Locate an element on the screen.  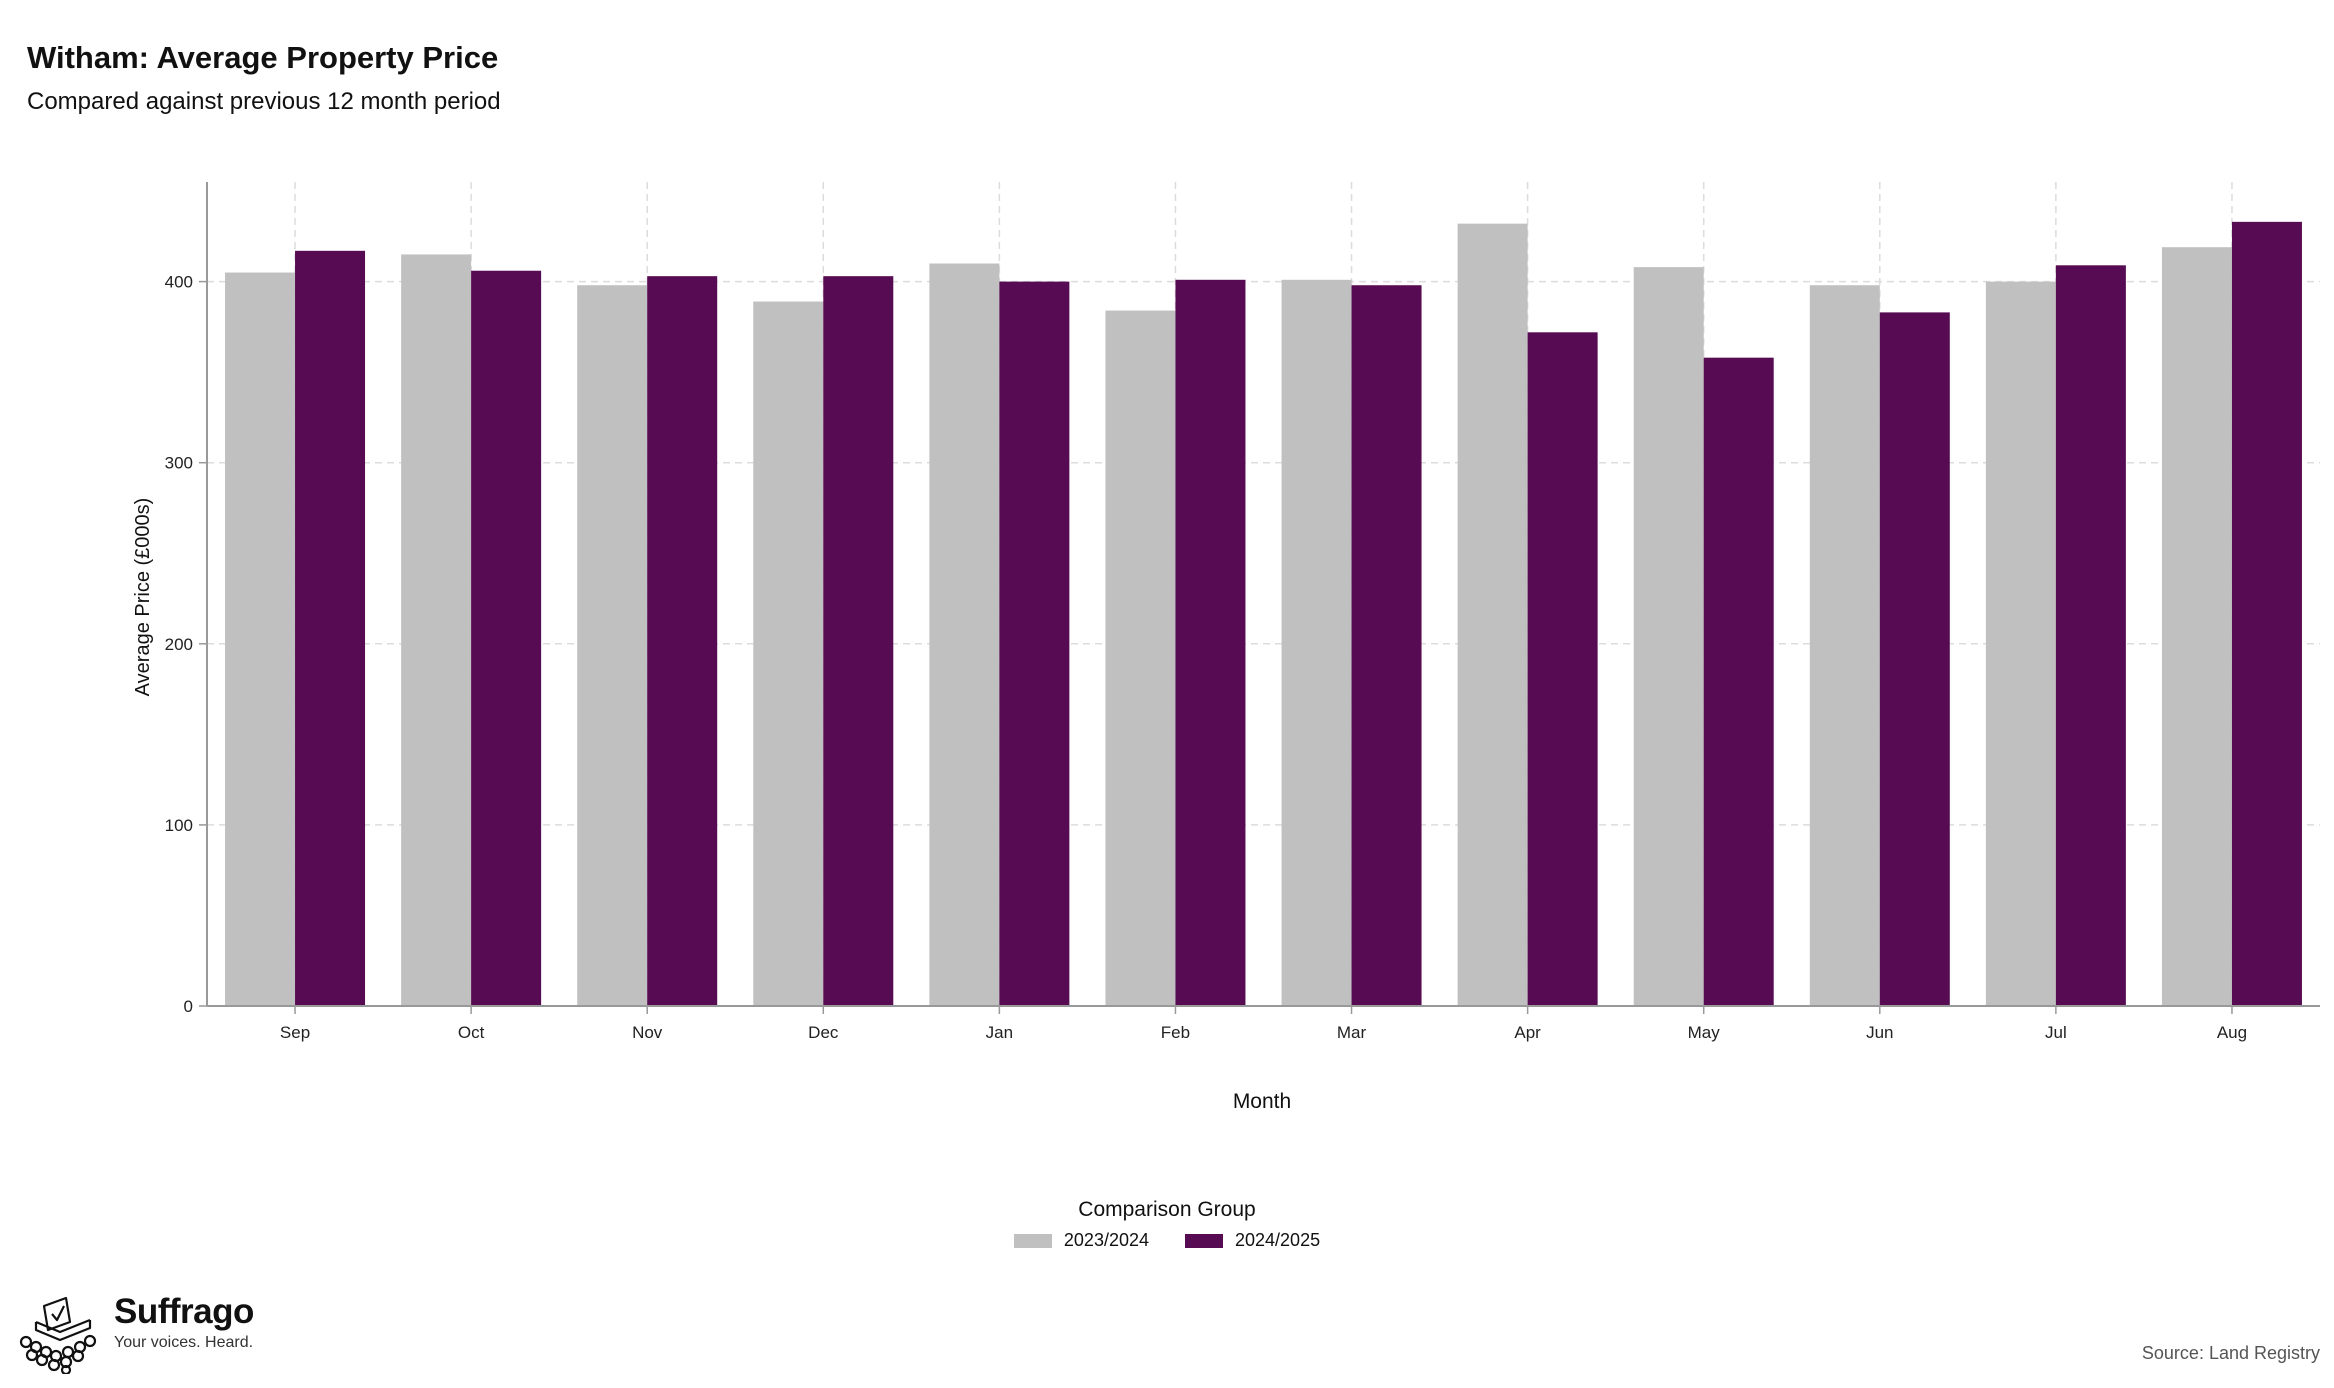
bar-2024/2025-Mar is located at coordinates (1386, 645).